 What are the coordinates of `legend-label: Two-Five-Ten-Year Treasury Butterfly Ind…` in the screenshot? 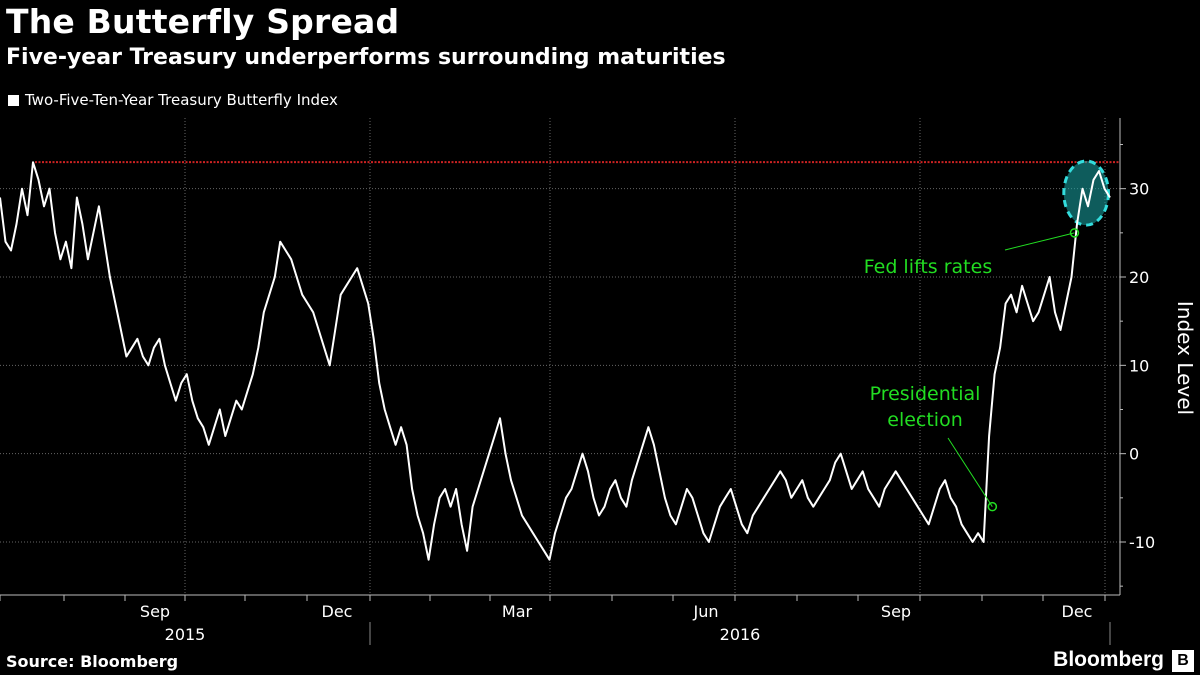 It's located at (181, 100).